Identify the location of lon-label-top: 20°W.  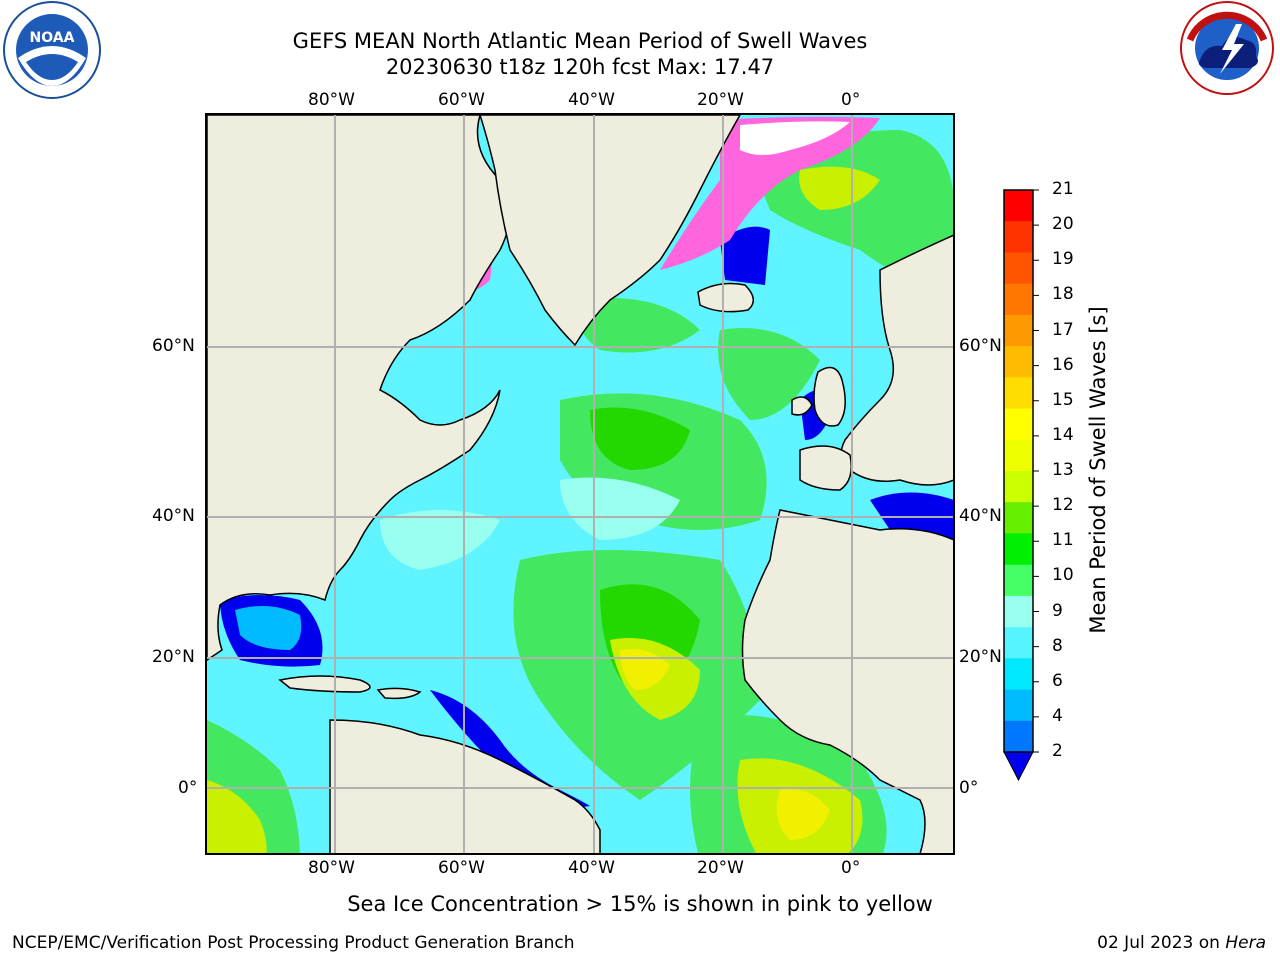
(720, 100).